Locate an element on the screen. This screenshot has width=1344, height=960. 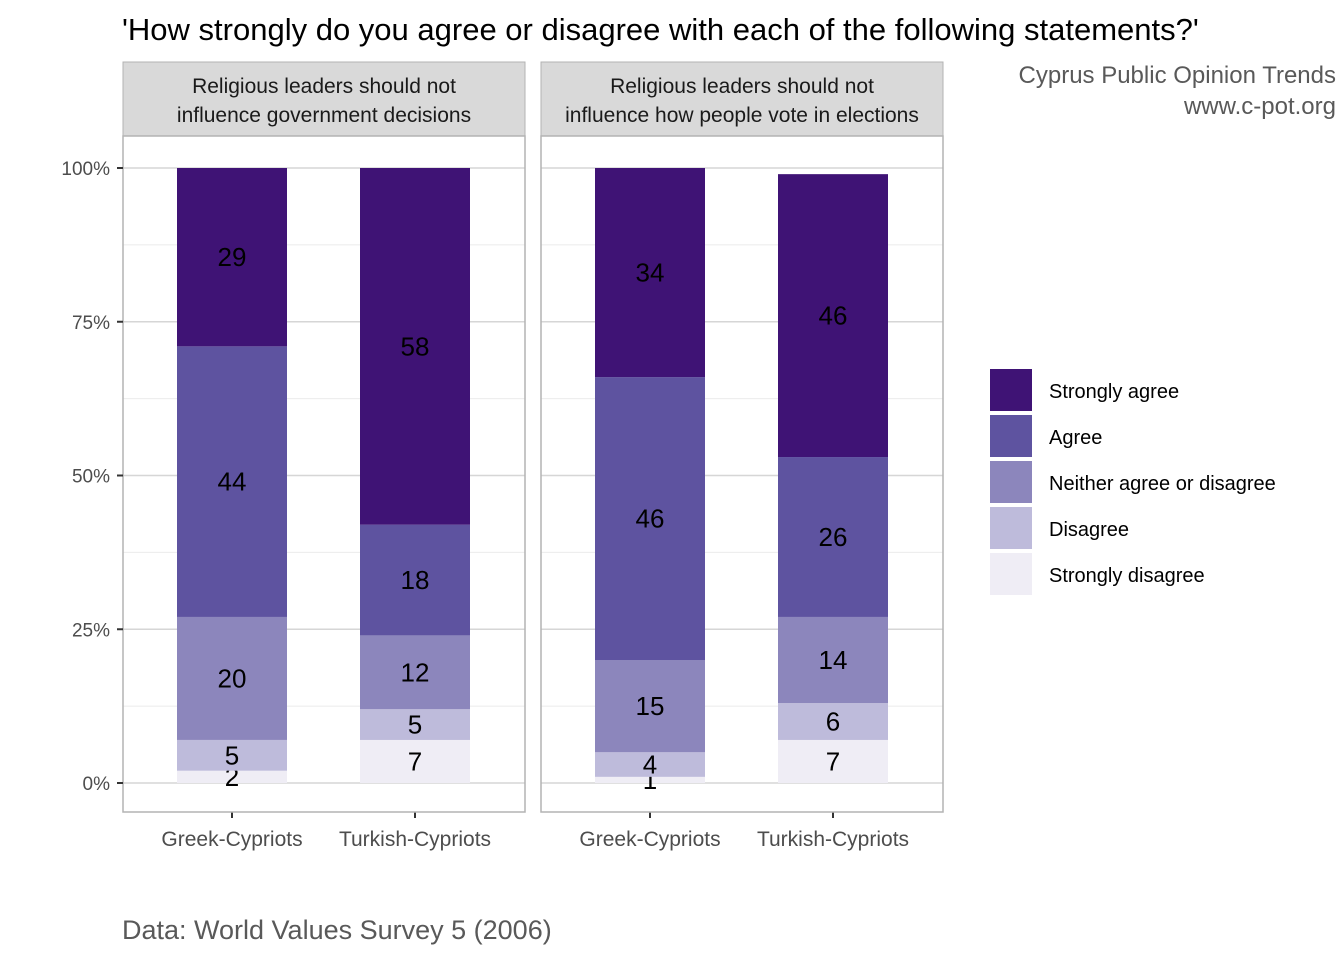
legend-item: Strongly agree is located at coordinates (1084, 390).